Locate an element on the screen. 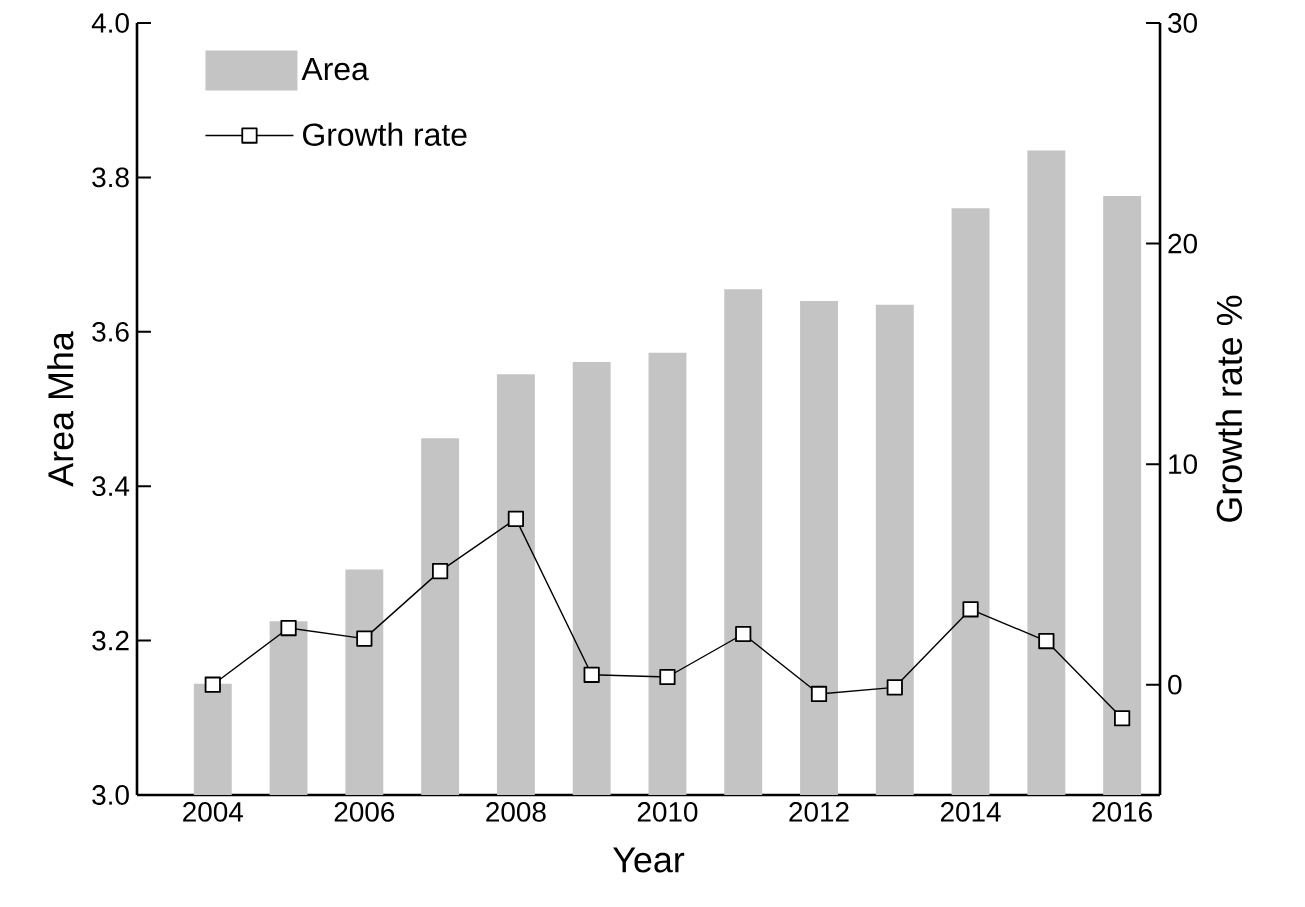 This screenshot has height=907, width=1305. y-tick-label: 3.4 is located at coordinates (111, 486).